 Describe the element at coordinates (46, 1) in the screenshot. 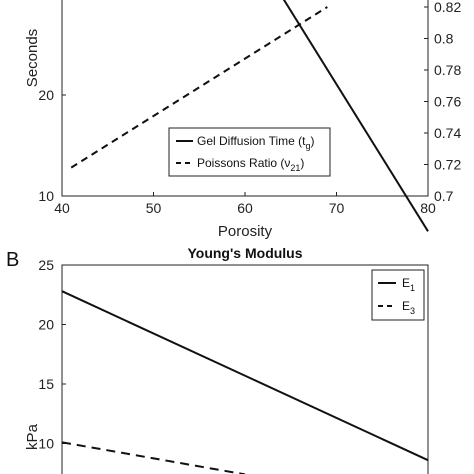

I see `y-tick-label-a: 30` at that location.